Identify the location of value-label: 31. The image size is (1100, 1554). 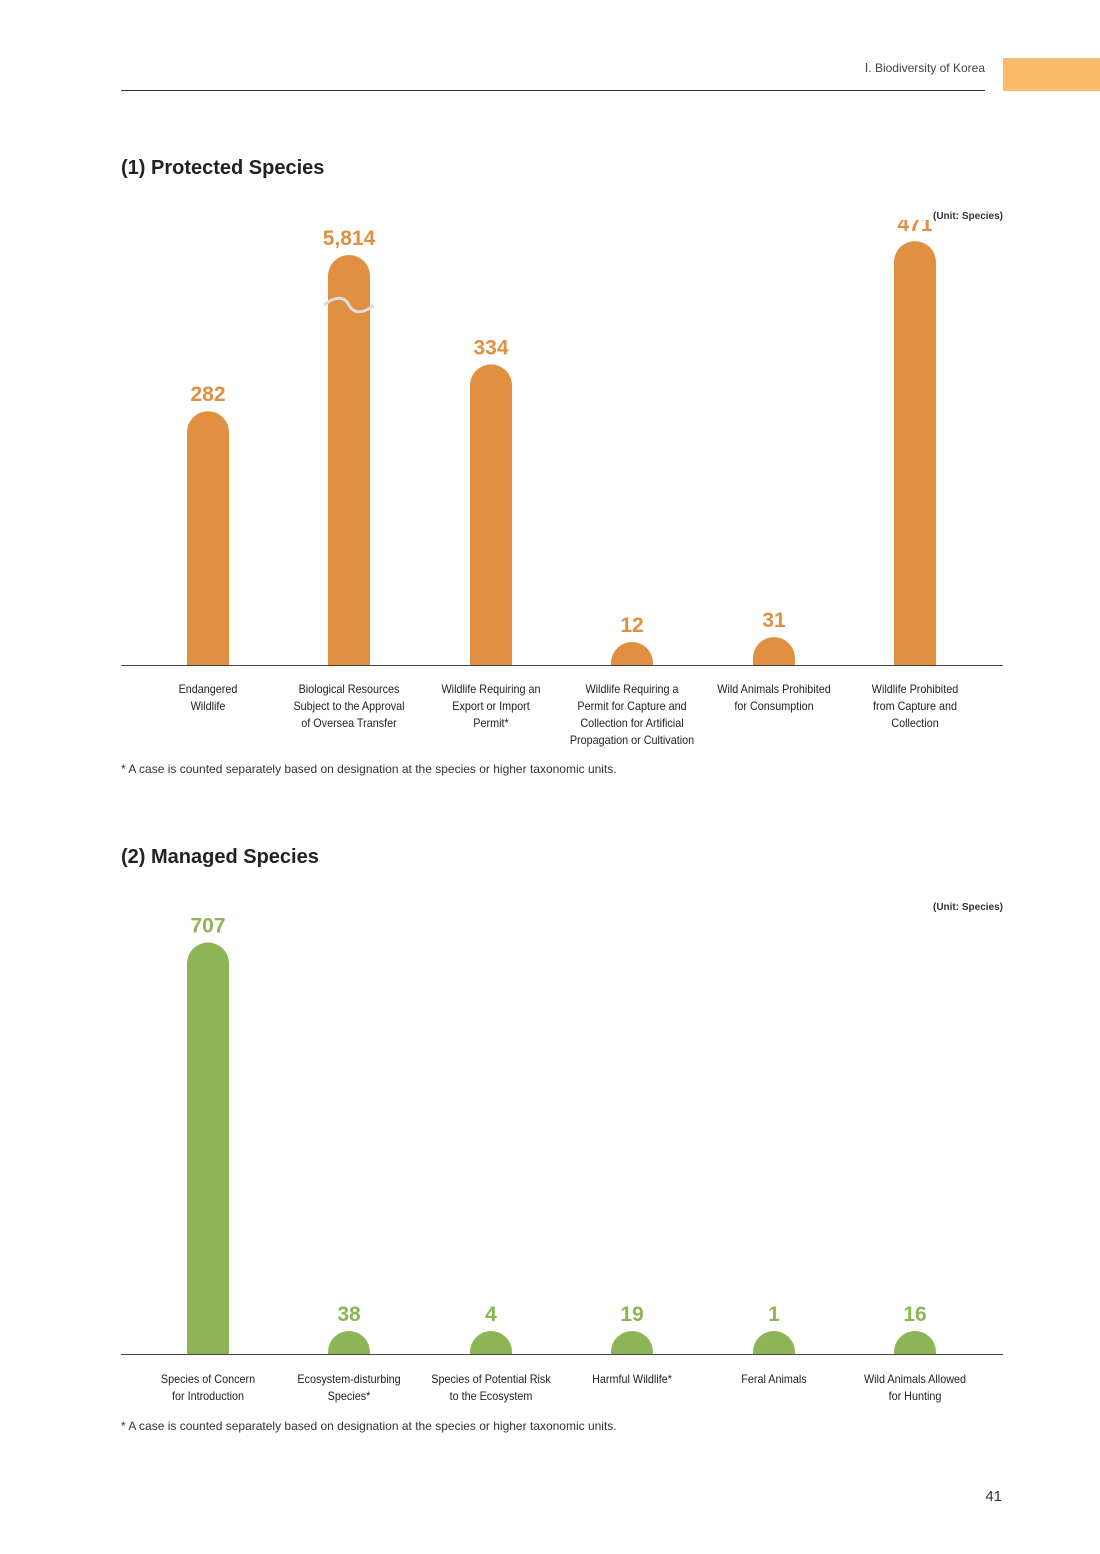
(774, 620).